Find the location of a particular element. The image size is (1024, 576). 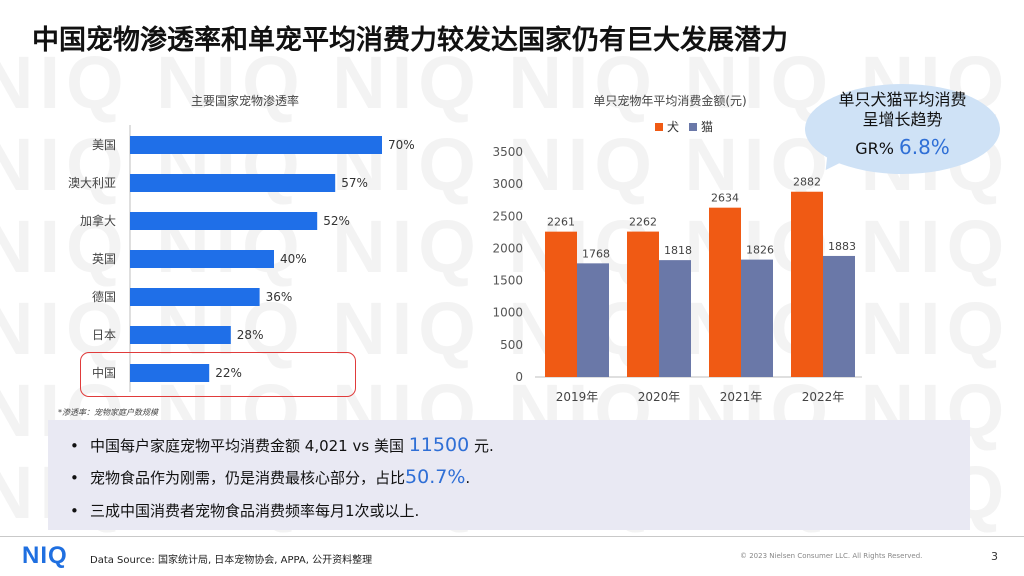

bullet-item: • 三成中国消费者宠物食品消费频率每月1次或以上. is located at coordinates (245, 511).